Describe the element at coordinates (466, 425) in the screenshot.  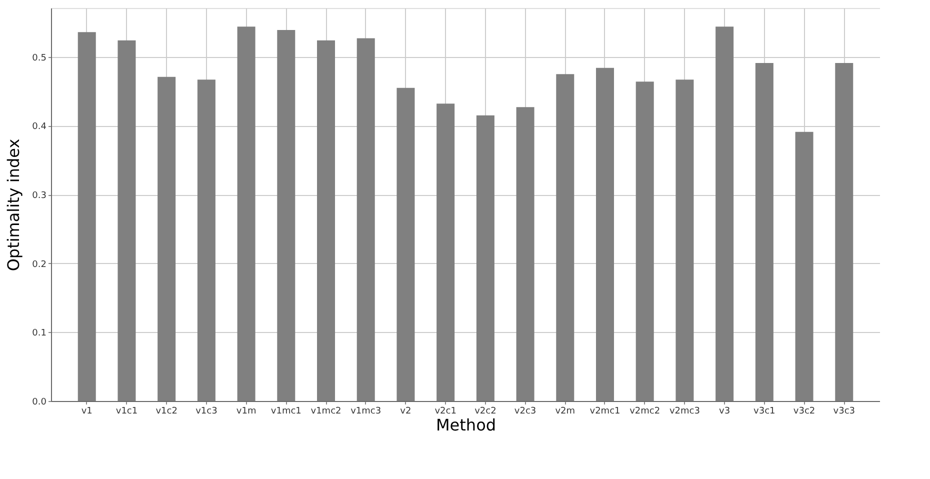
I see `x-axis-title: Method` at that location.